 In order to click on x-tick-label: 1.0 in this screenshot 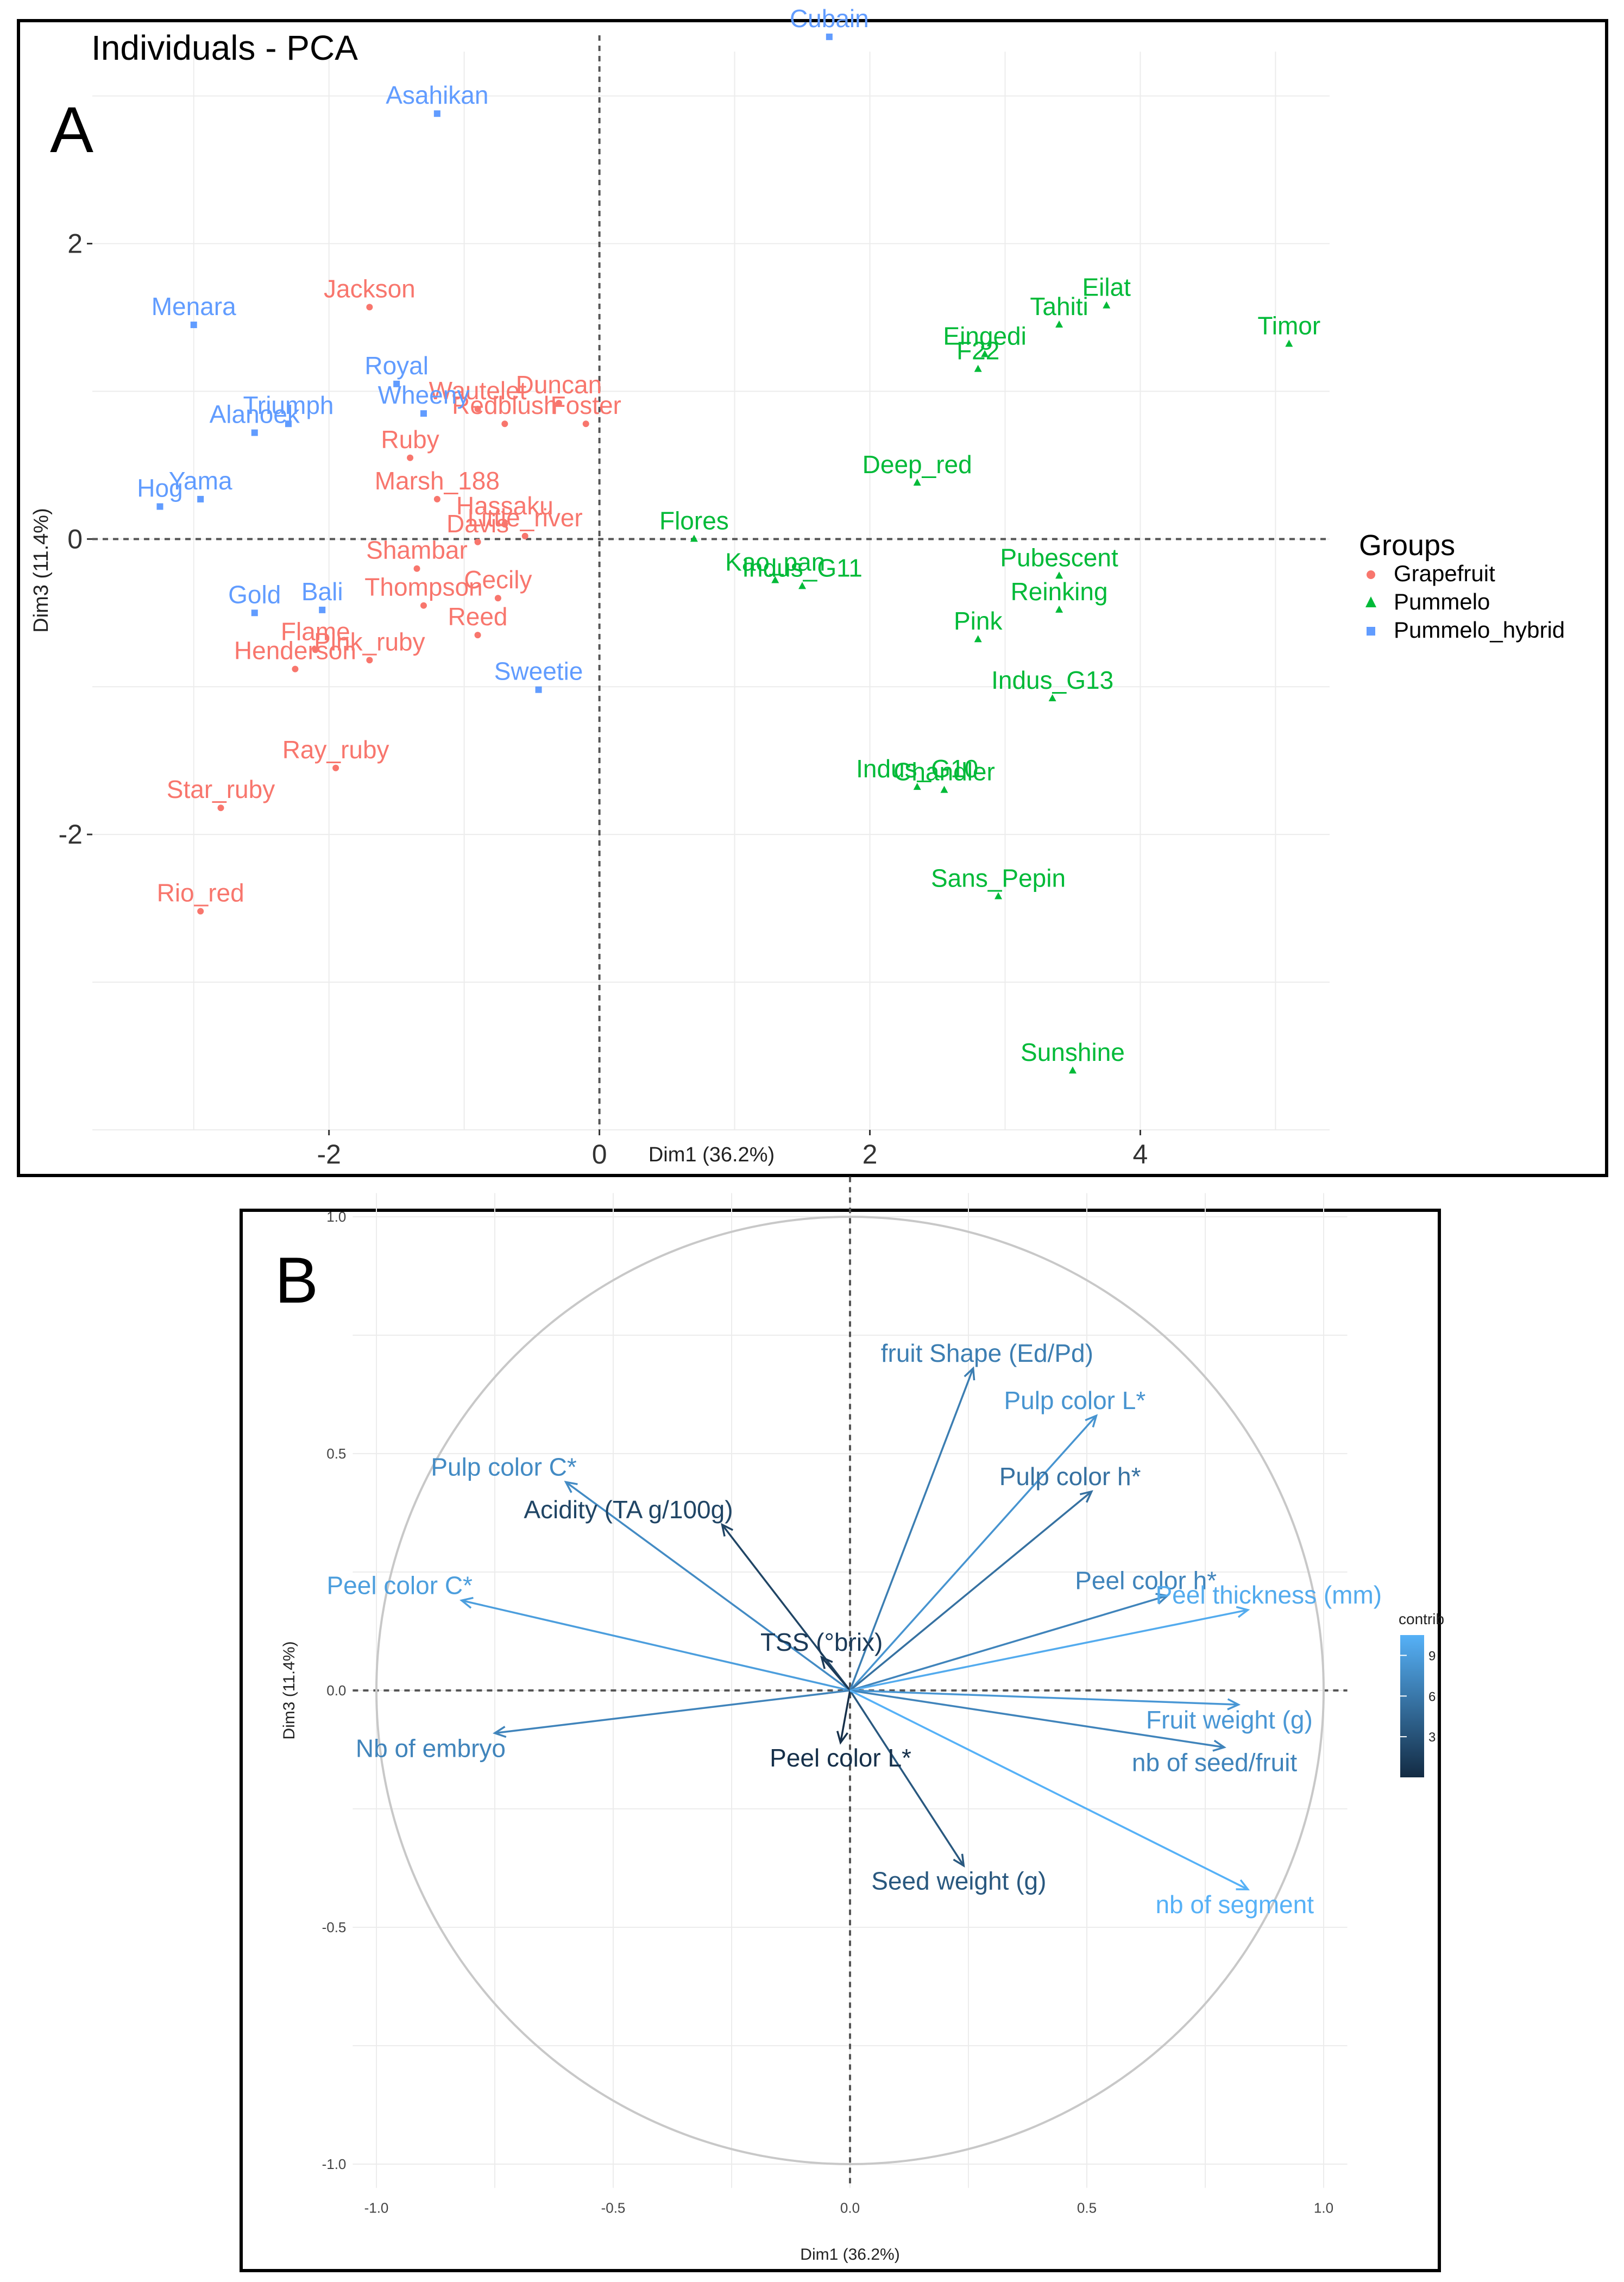, I will do `click(1323, 2208)`.